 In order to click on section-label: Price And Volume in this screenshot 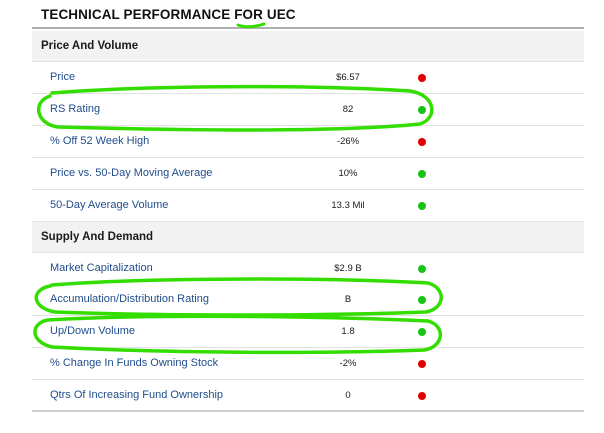, I will do `click(90, 46)`.